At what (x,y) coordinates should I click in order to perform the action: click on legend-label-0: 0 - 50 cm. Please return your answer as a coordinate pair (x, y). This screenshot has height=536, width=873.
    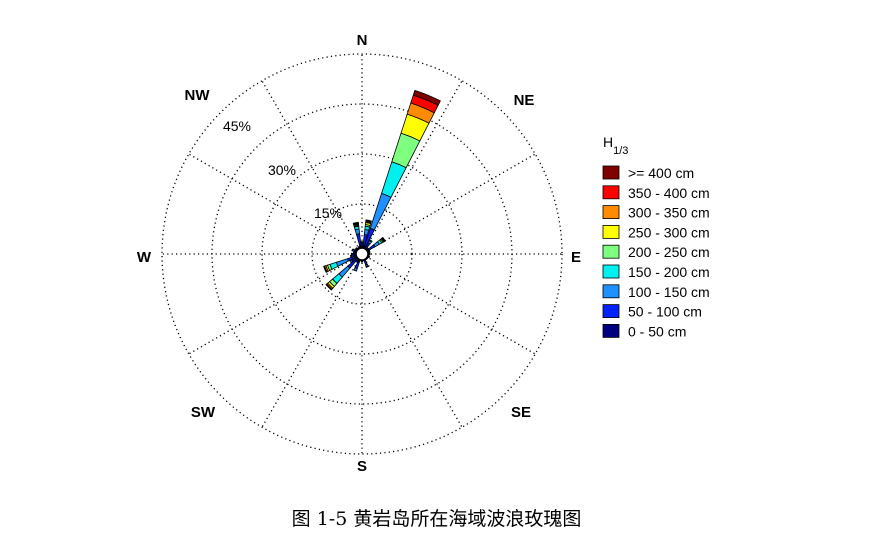
    Looking at the image, I should click on (657, 331).